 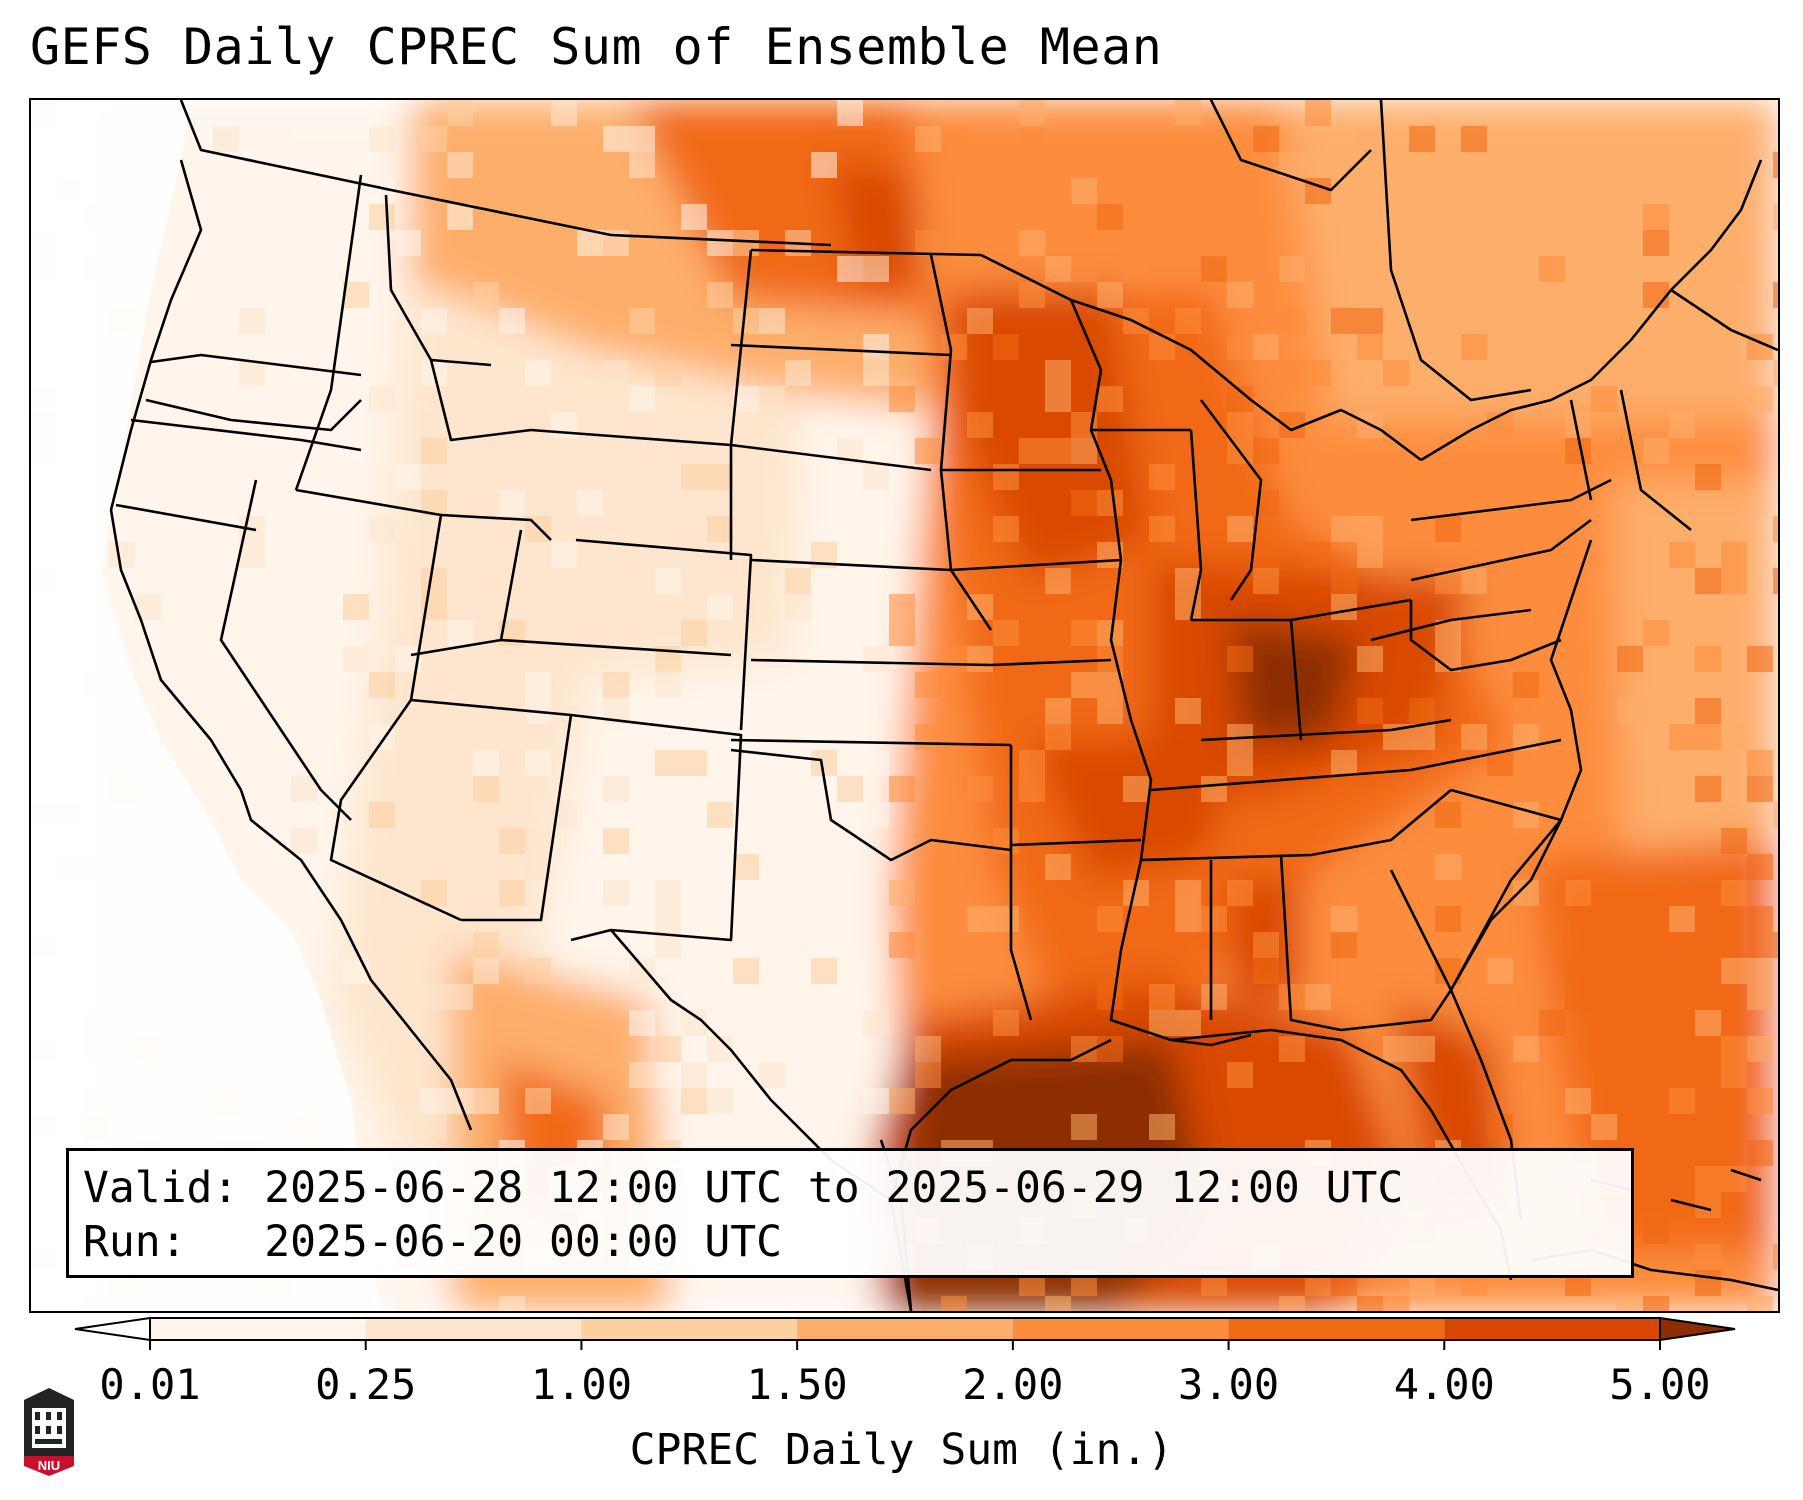 I want to click on colorbar-tick-label: 1.50, so click(x=797, y=1384).